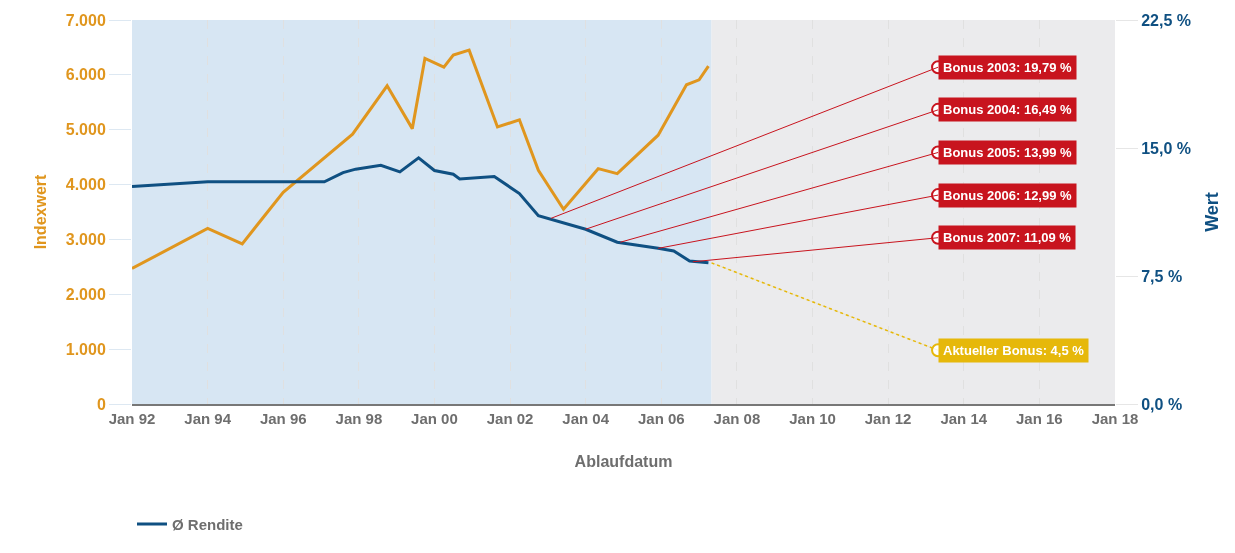  What do you see at coordinates (1007, 237) in the screenshot?
I see `annotation: Bonus 2007: 11,09 %` at bounding box center [1007, 237].